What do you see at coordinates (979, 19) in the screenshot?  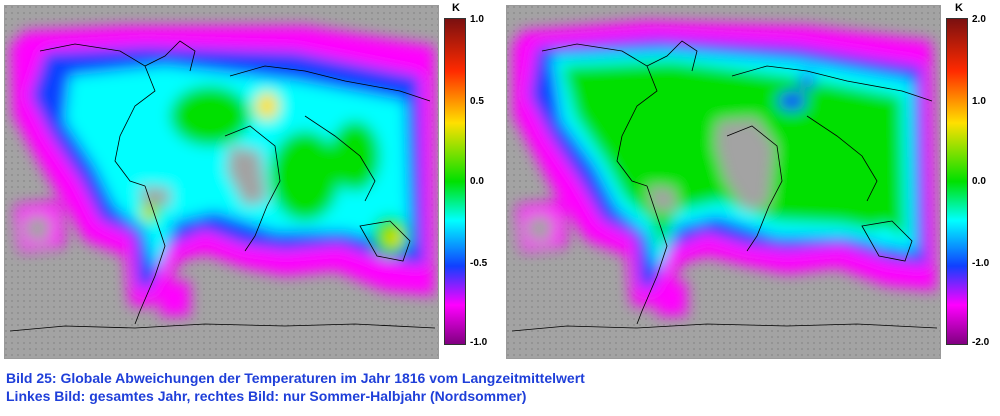 I see `colorbar-tick: 2.0` at bounding box center [979, 19].